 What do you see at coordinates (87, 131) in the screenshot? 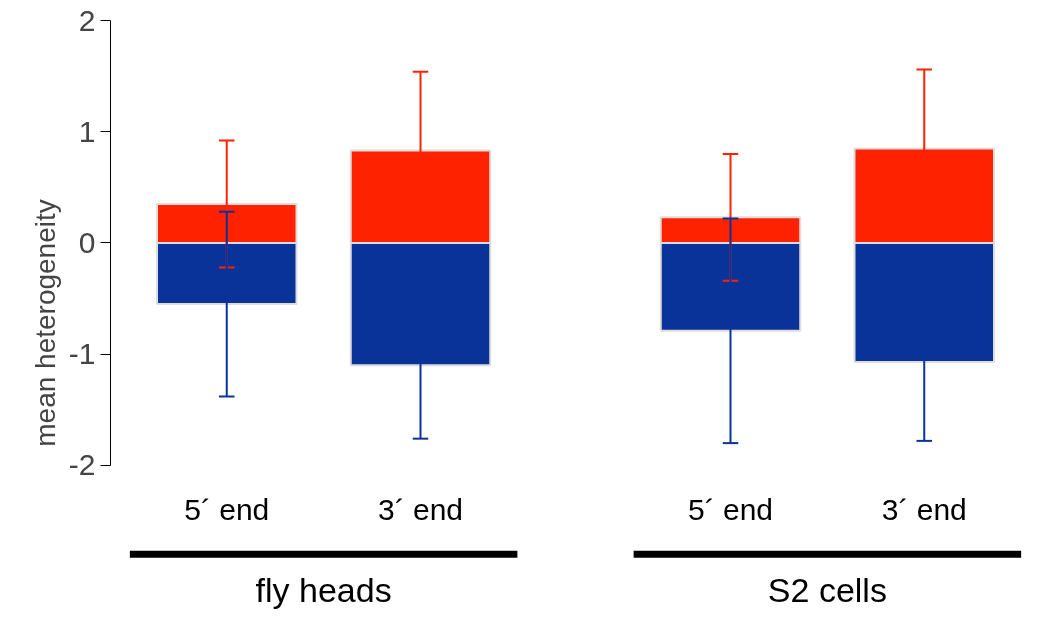
I see `y-tick-label: 1` at bounding box center [87, 131].